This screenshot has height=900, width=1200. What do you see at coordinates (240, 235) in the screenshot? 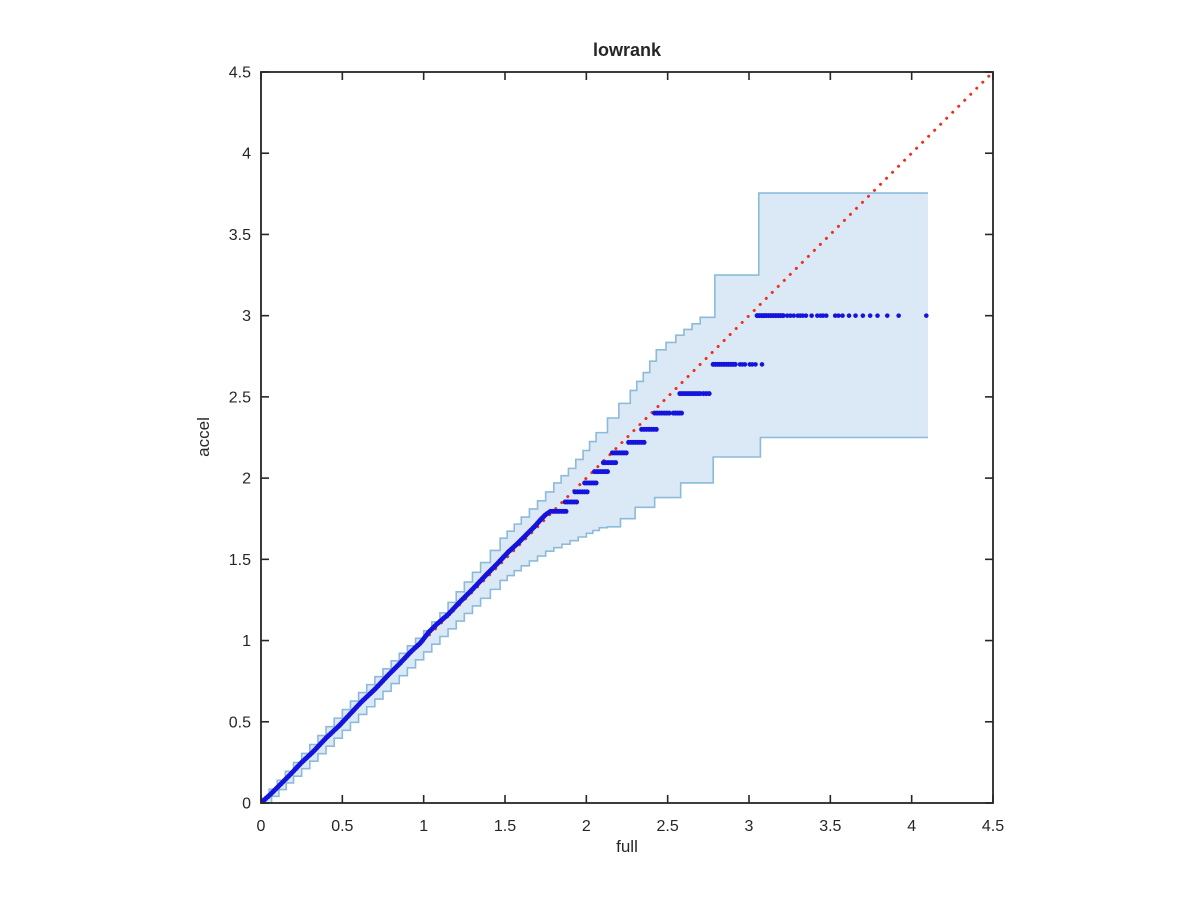
I see `y-tick-label: 3.5` at bounding box center [240, 235].